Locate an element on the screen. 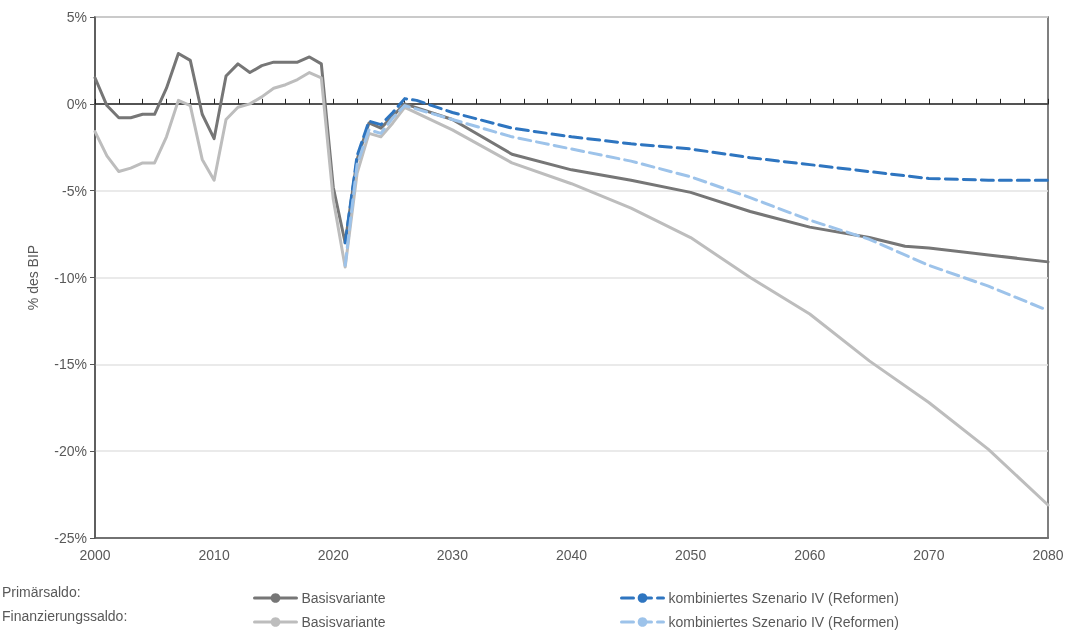  y-tick-label: -20% is located at coordinates (70, 451).